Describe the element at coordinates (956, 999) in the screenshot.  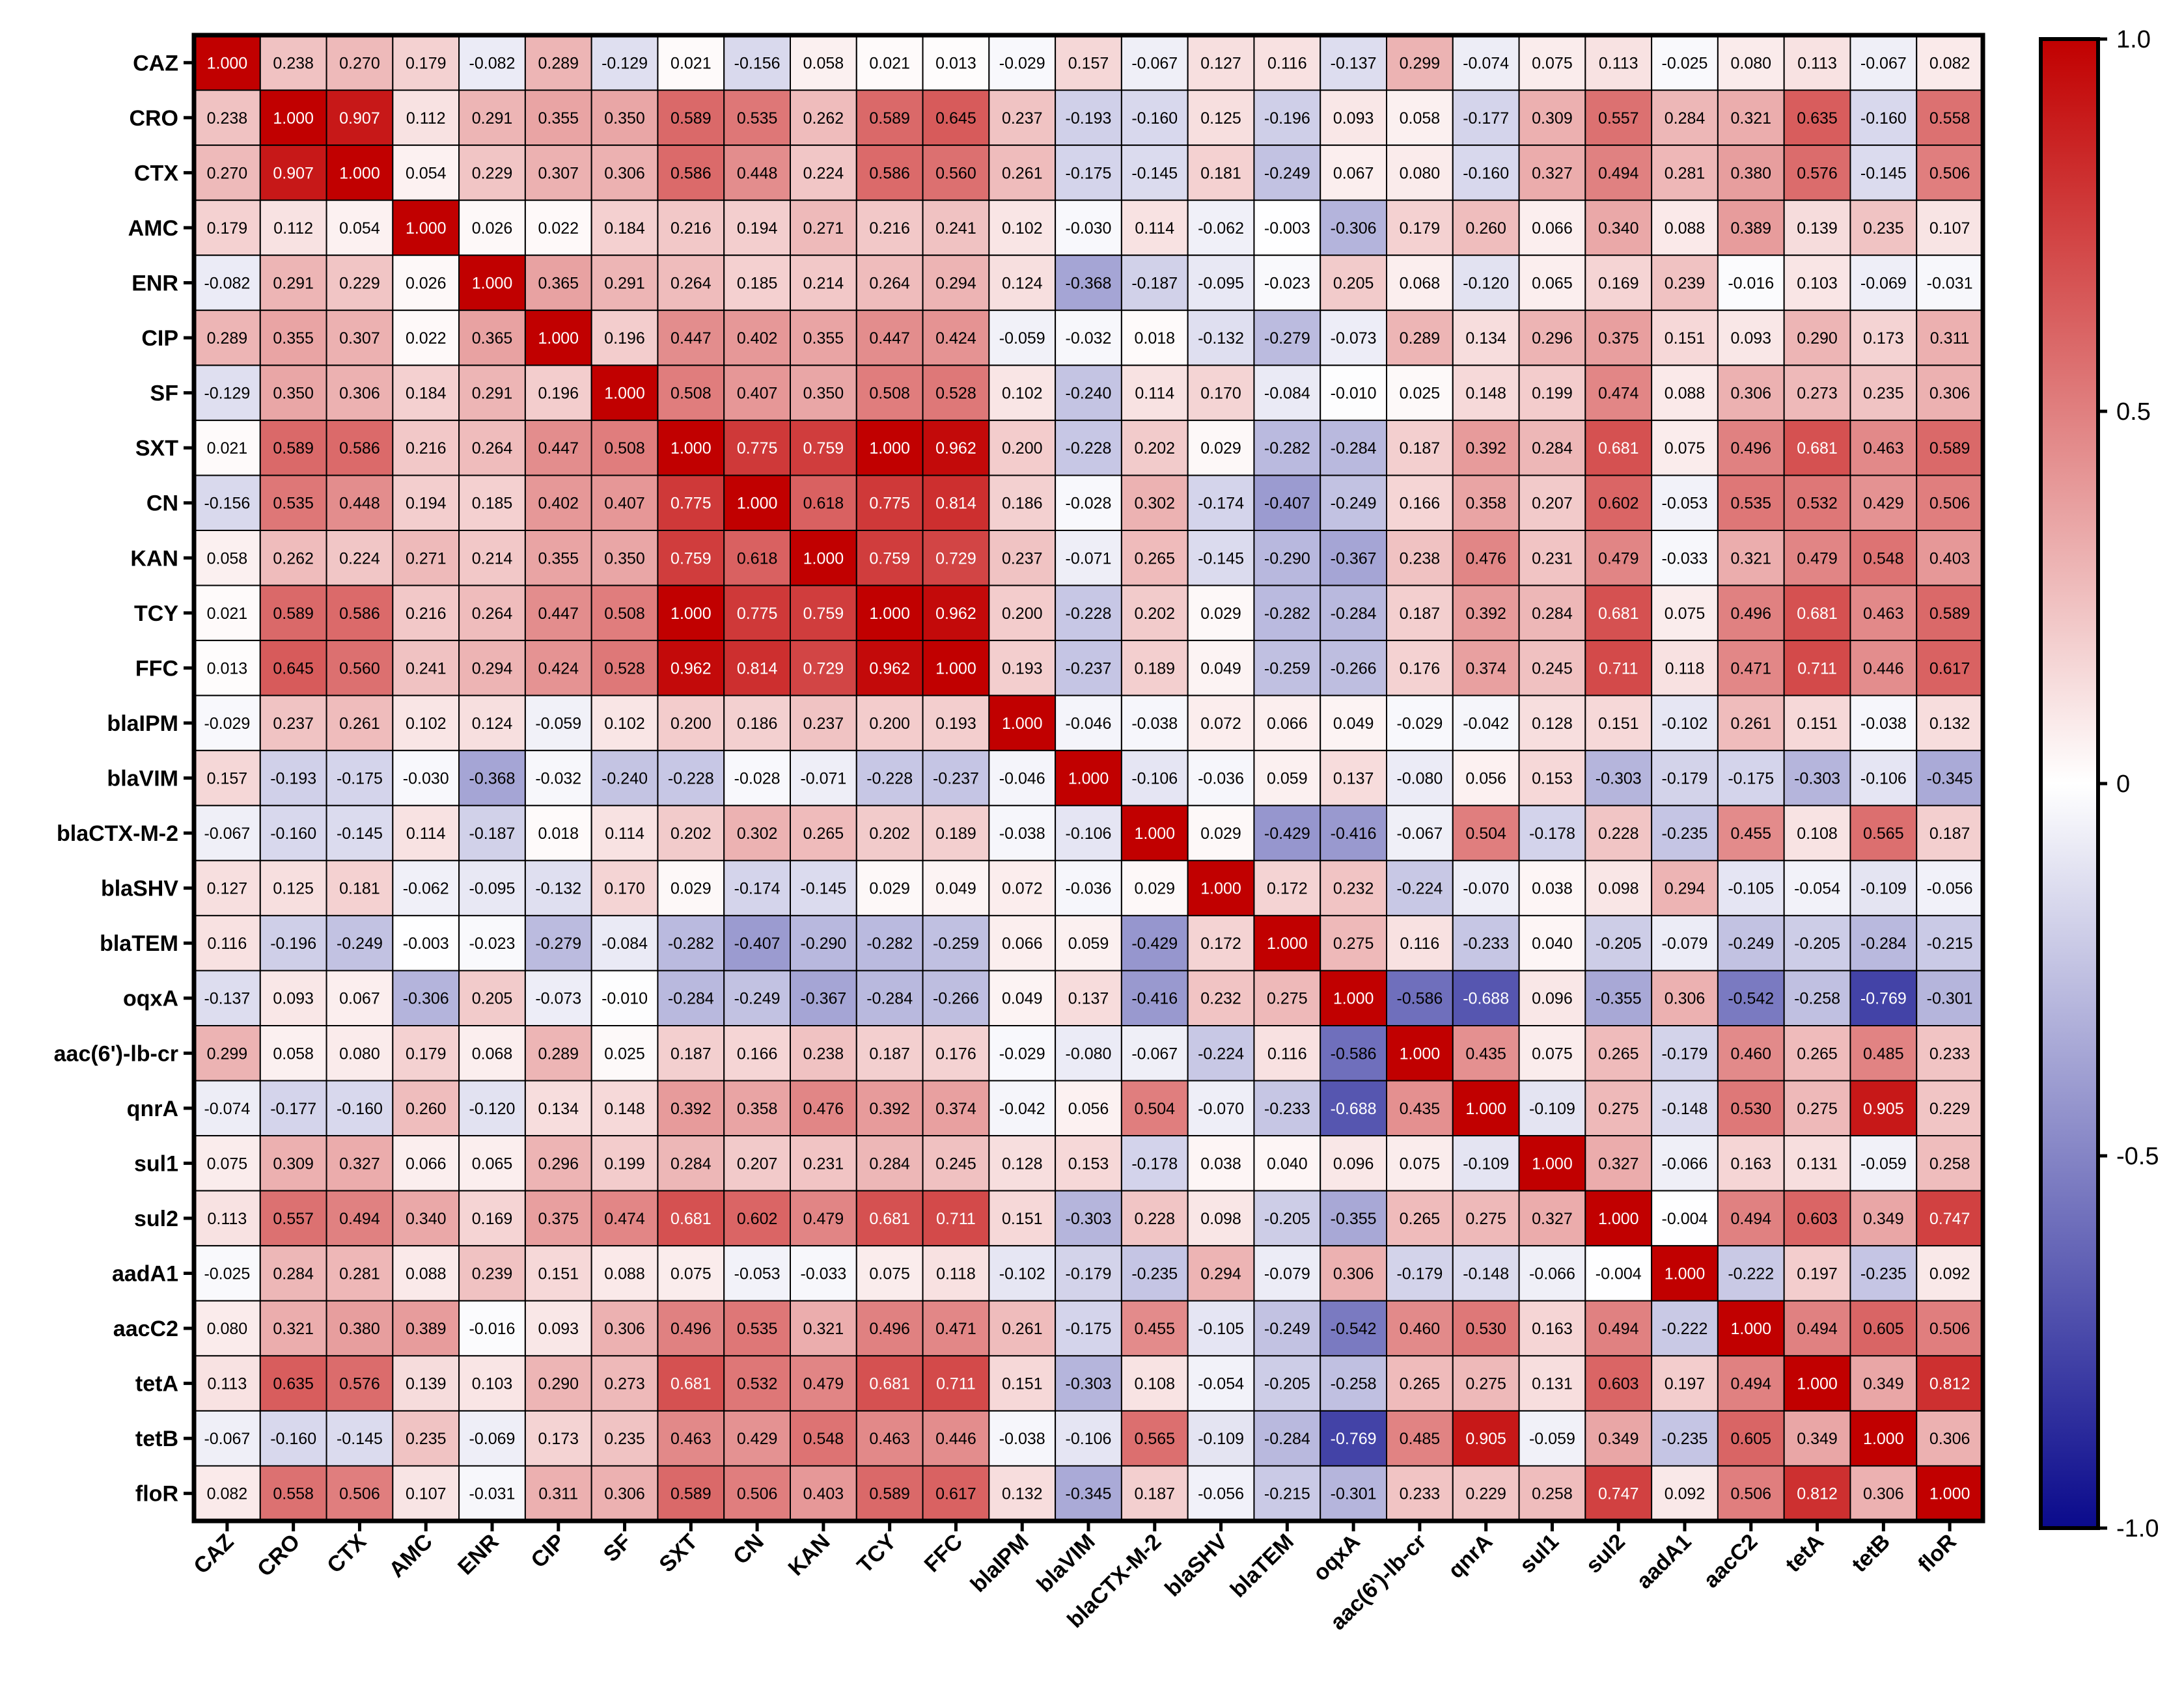
I see `cell-value-label: -0.266` at that location.